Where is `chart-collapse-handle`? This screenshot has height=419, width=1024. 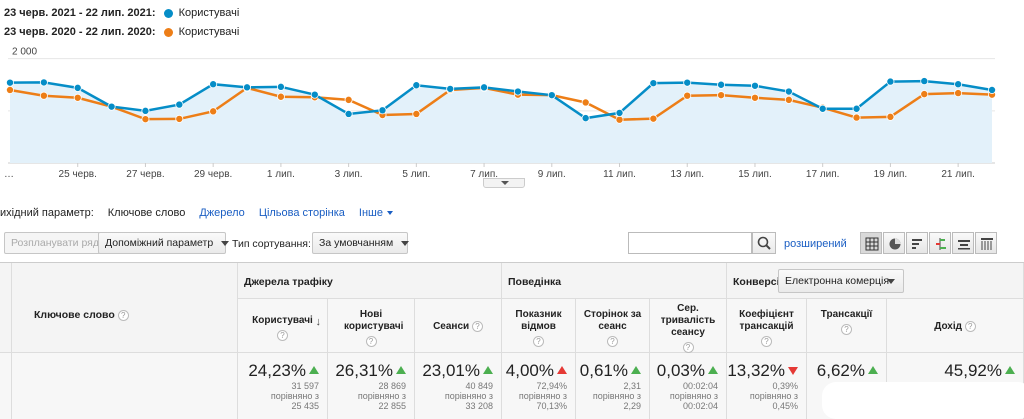
chart-collapse-handle is located at coordinates (504, 183).